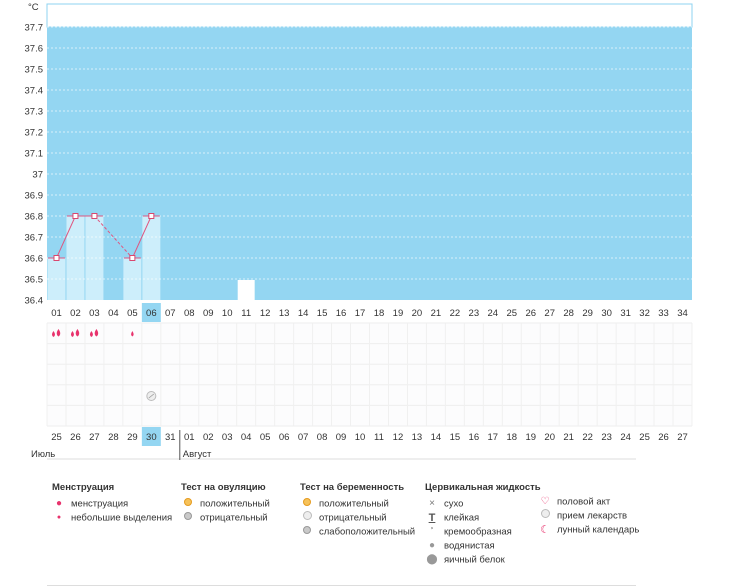 The image size is (731, 587). What do you see at coordinates (341, 313) in the screenshot?
I see `cycle-day-label: 16` at bounding box center [341, 313].